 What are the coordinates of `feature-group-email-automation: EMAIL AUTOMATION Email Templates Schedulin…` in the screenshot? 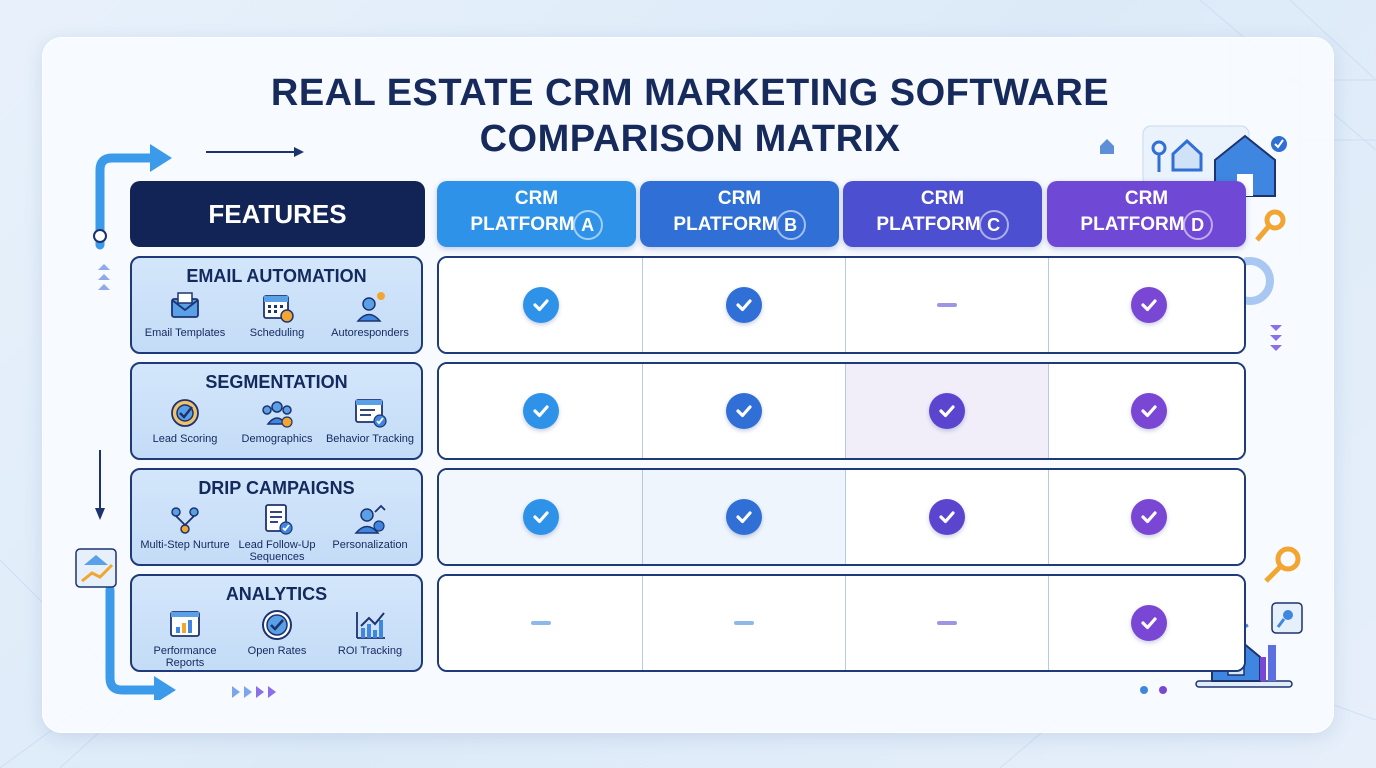 It's located at (276, 305).